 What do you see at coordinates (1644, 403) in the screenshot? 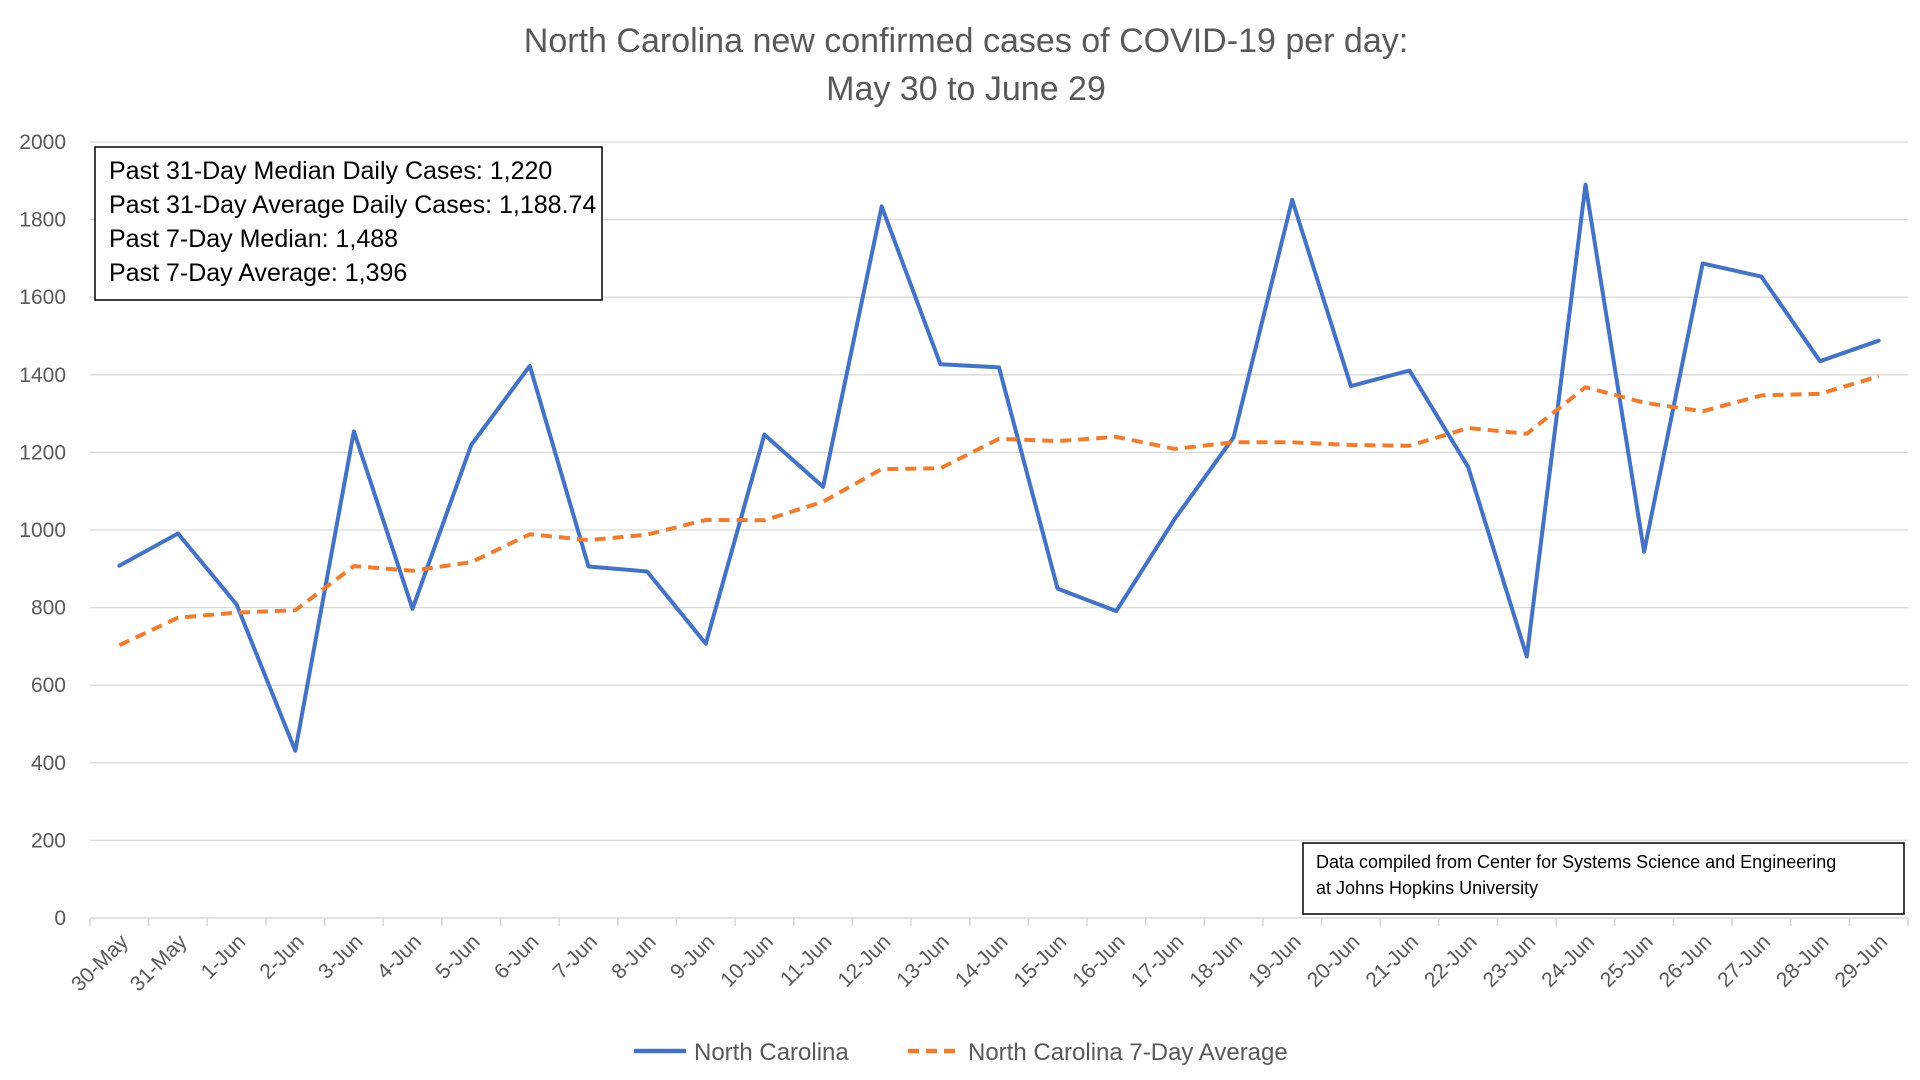
I see `data-point-7-day-average-25-Jun` at bounding box center [1644, 403].